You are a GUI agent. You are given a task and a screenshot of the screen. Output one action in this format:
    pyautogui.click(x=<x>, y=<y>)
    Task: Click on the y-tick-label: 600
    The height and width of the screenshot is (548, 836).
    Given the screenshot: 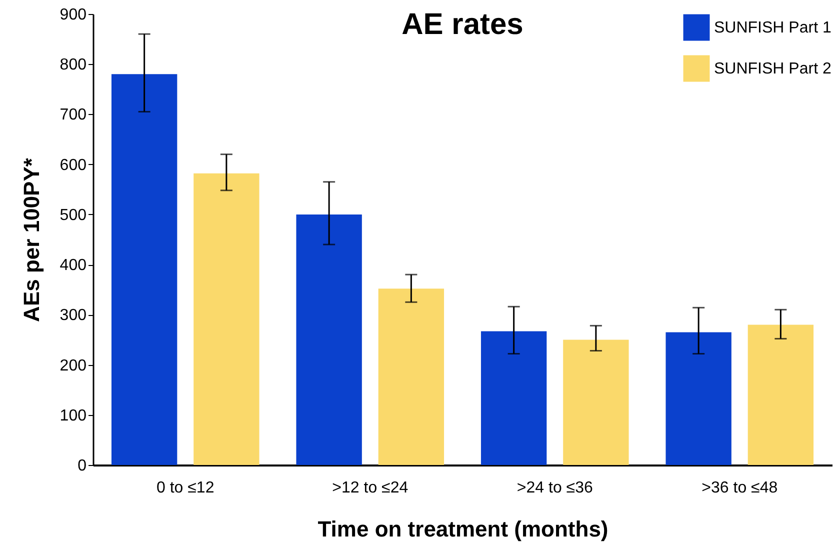 What is the action you would take?
    pyautogui.click(x=73, y=165)
    